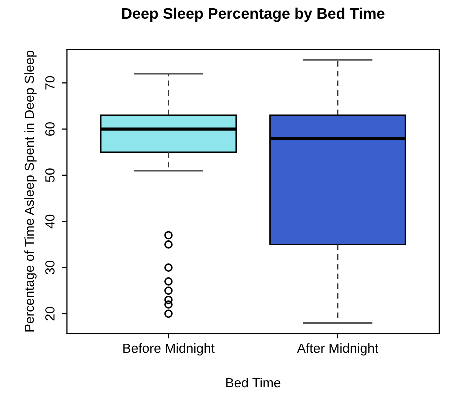 The height and width of the screenshot is (406, 454). What do you see at coordinates (30, 191) in the screenshot?
I see `y-axis-title: Percentage of Time Asleep Spent in Deep Sleep` at bounding box center [30, 191].